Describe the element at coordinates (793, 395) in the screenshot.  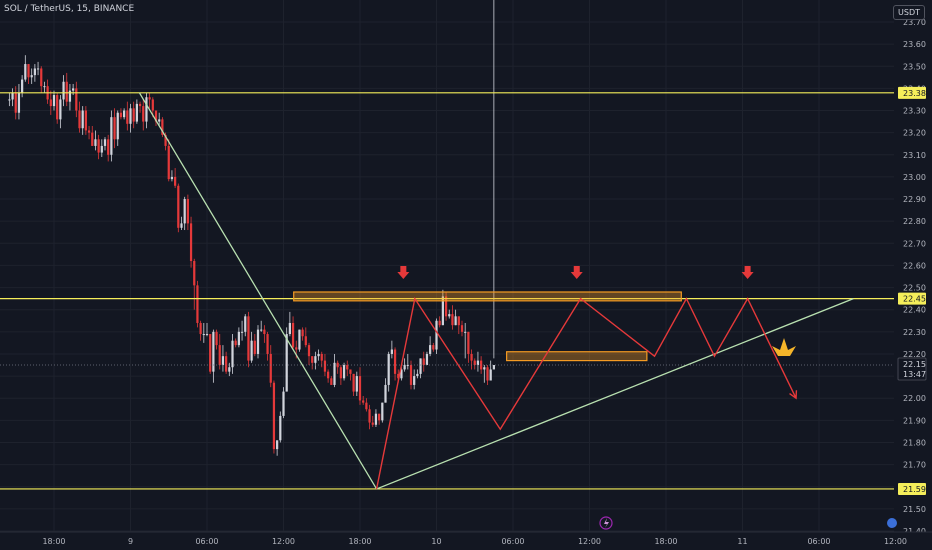
I see `arrowhead-icon` at that location.